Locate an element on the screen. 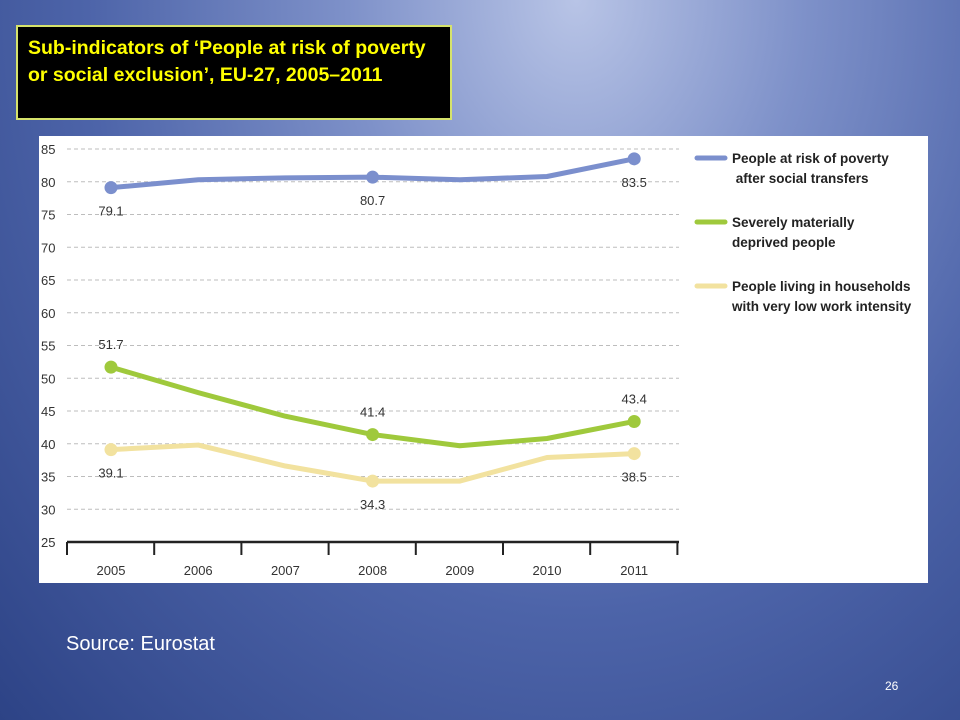 The height and width of the screenshot is (720, 960). y-tick-label: 25 is located at coordinates (48, 542).